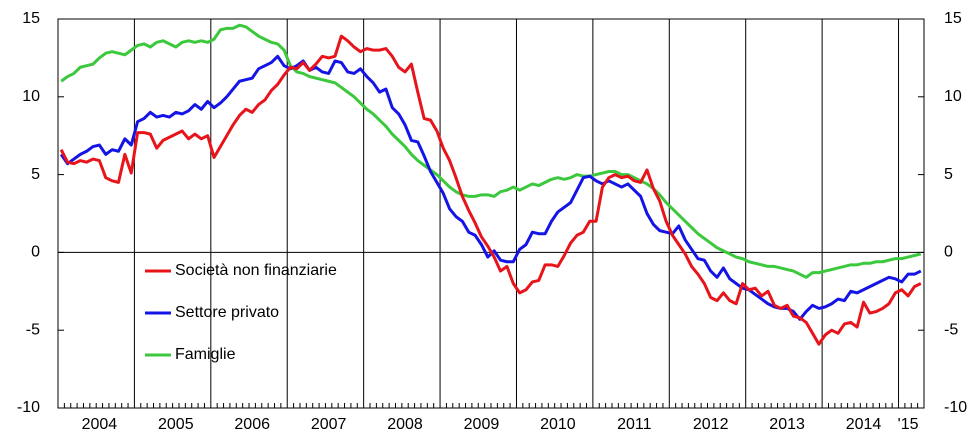  What do you see at coordinates (955, 407) in the screenshot?
I see `y2-tick-label: -10` at bounding box center [955, 407].